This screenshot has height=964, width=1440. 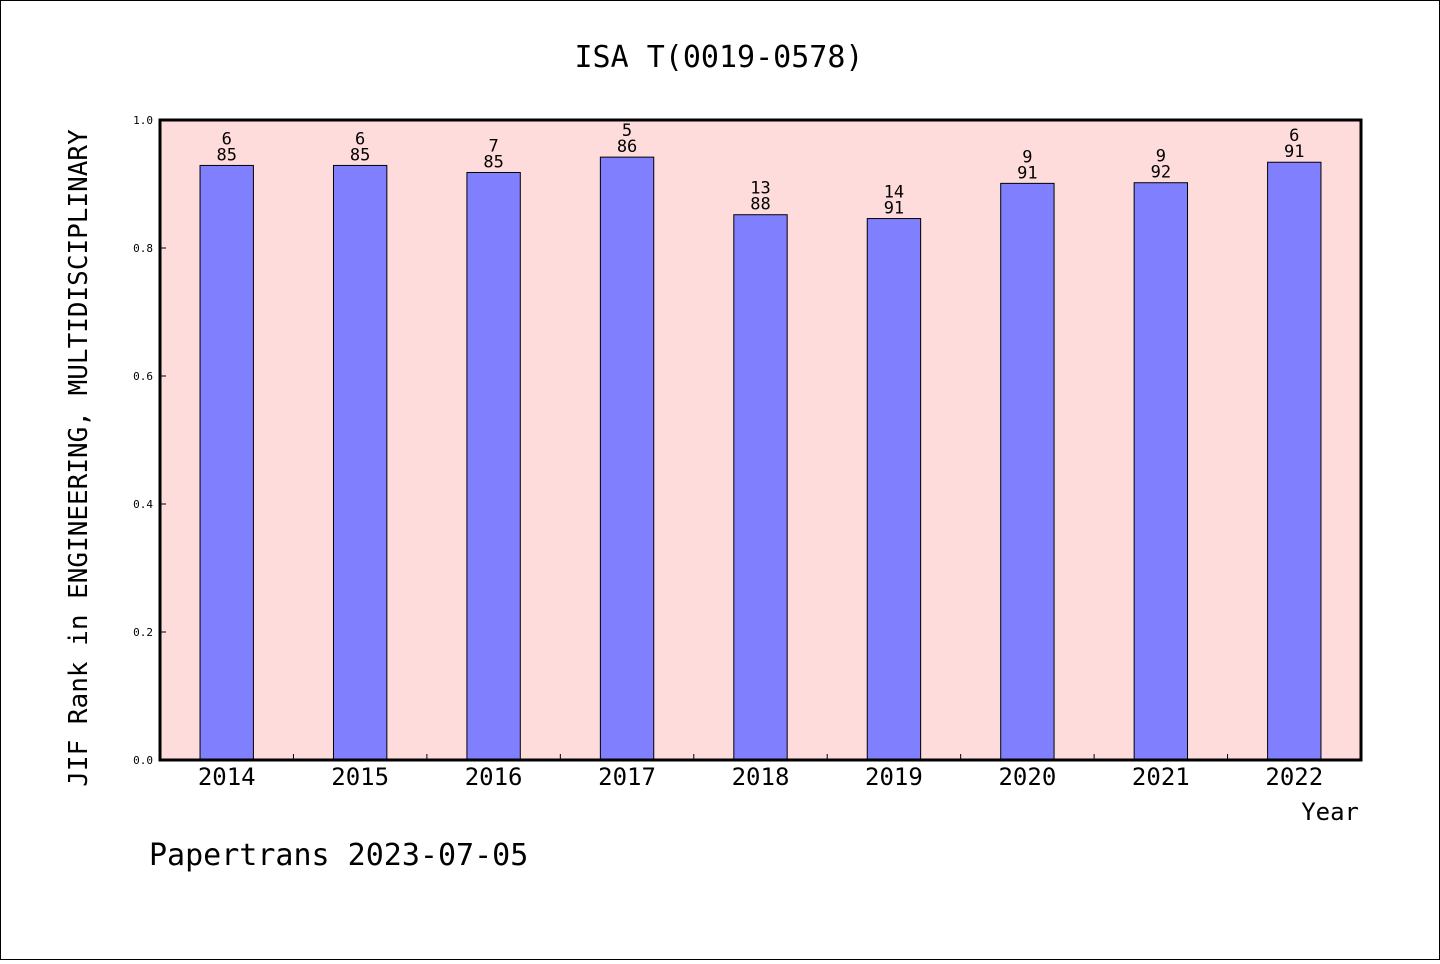 What do you see at coordinates (360, 462) in the screenshot?
I see `bar-2015` at bounding box center [360, 462].